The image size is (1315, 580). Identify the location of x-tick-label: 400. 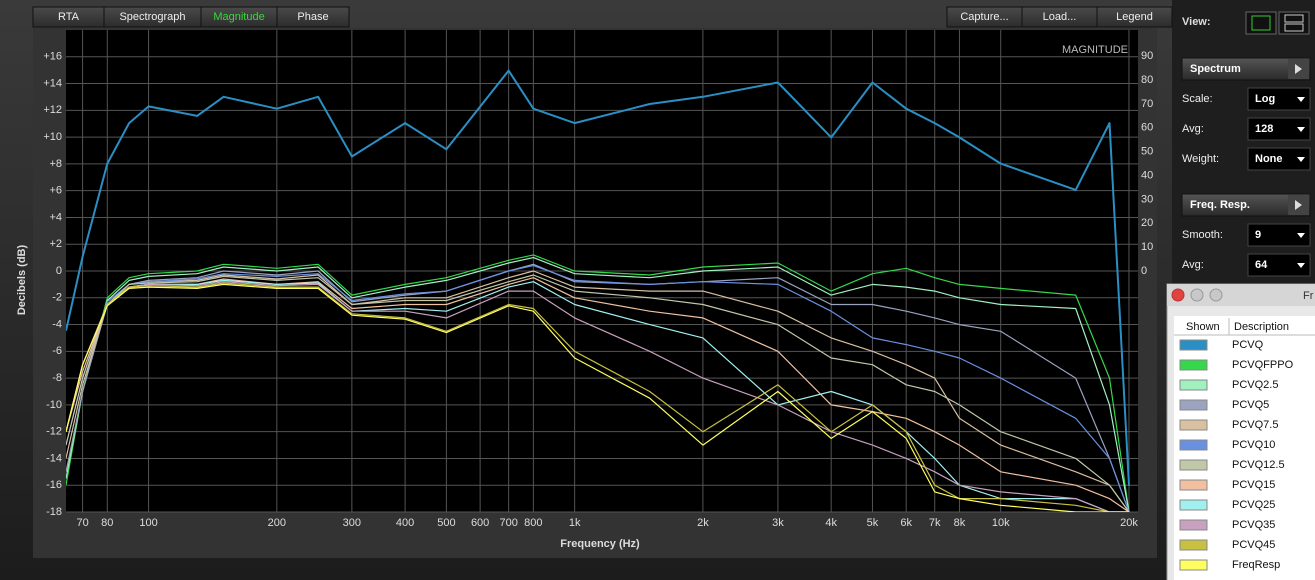
(405, 523).